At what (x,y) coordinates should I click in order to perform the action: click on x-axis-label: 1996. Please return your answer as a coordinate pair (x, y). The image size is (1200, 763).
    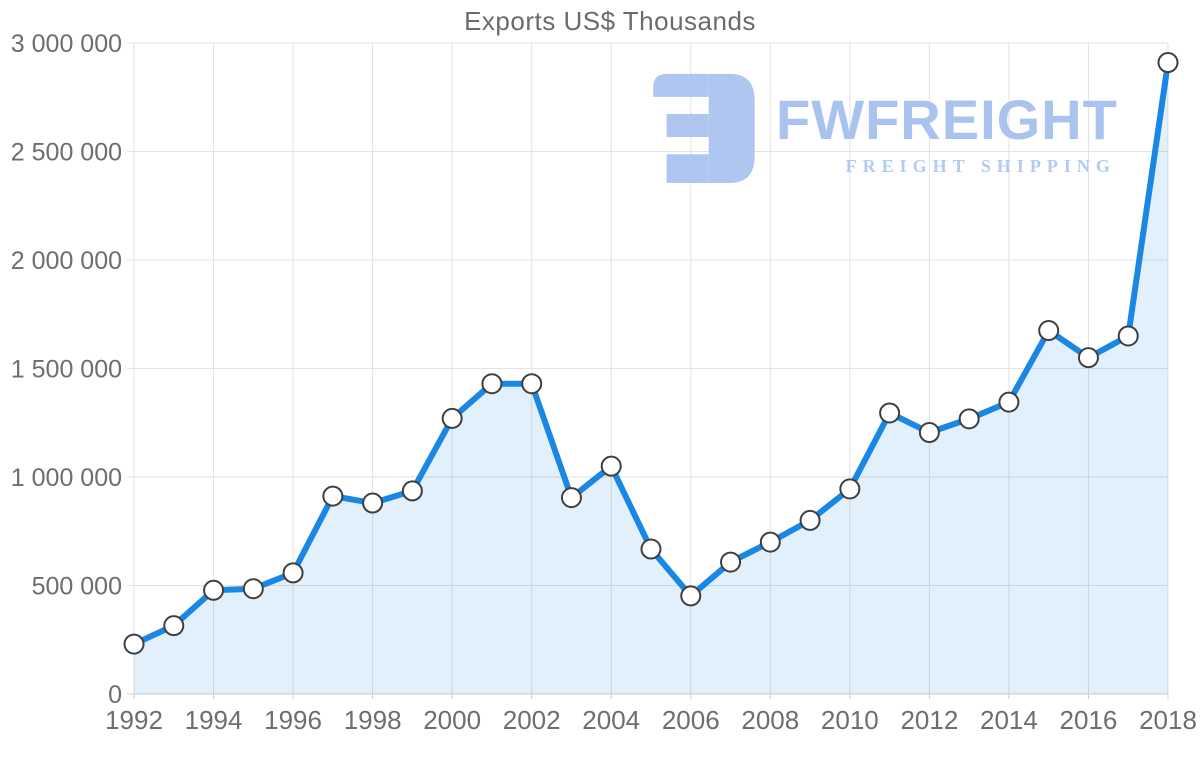
    Looking at the image, I should click on (293, 720).